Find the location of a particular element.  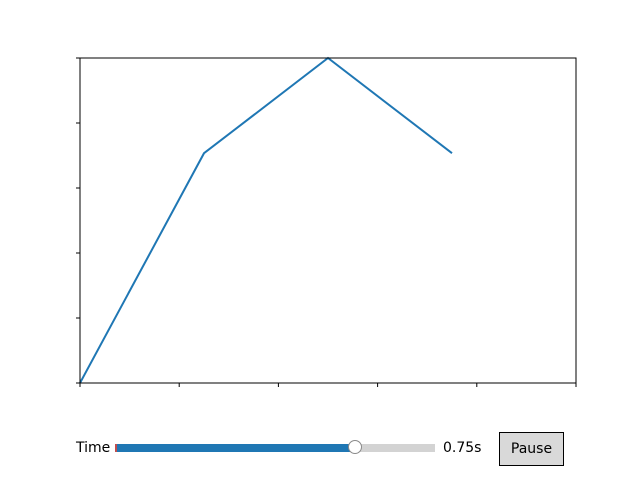

time-slider-label: Time is located at coordinates (93, 448).